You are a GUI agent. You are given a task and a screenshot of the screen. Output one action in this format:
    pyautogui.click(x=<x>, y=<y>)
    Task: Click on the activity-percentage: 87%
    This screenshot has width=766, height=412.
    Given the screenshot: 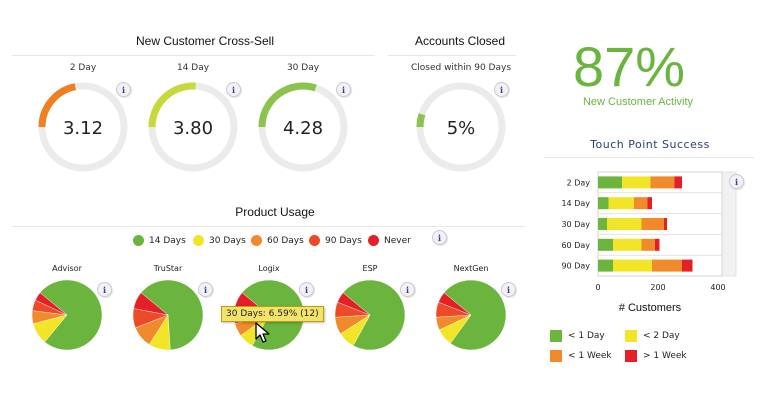 What is the action you would take?
    pyautogui.click(x=629, y=66)
    